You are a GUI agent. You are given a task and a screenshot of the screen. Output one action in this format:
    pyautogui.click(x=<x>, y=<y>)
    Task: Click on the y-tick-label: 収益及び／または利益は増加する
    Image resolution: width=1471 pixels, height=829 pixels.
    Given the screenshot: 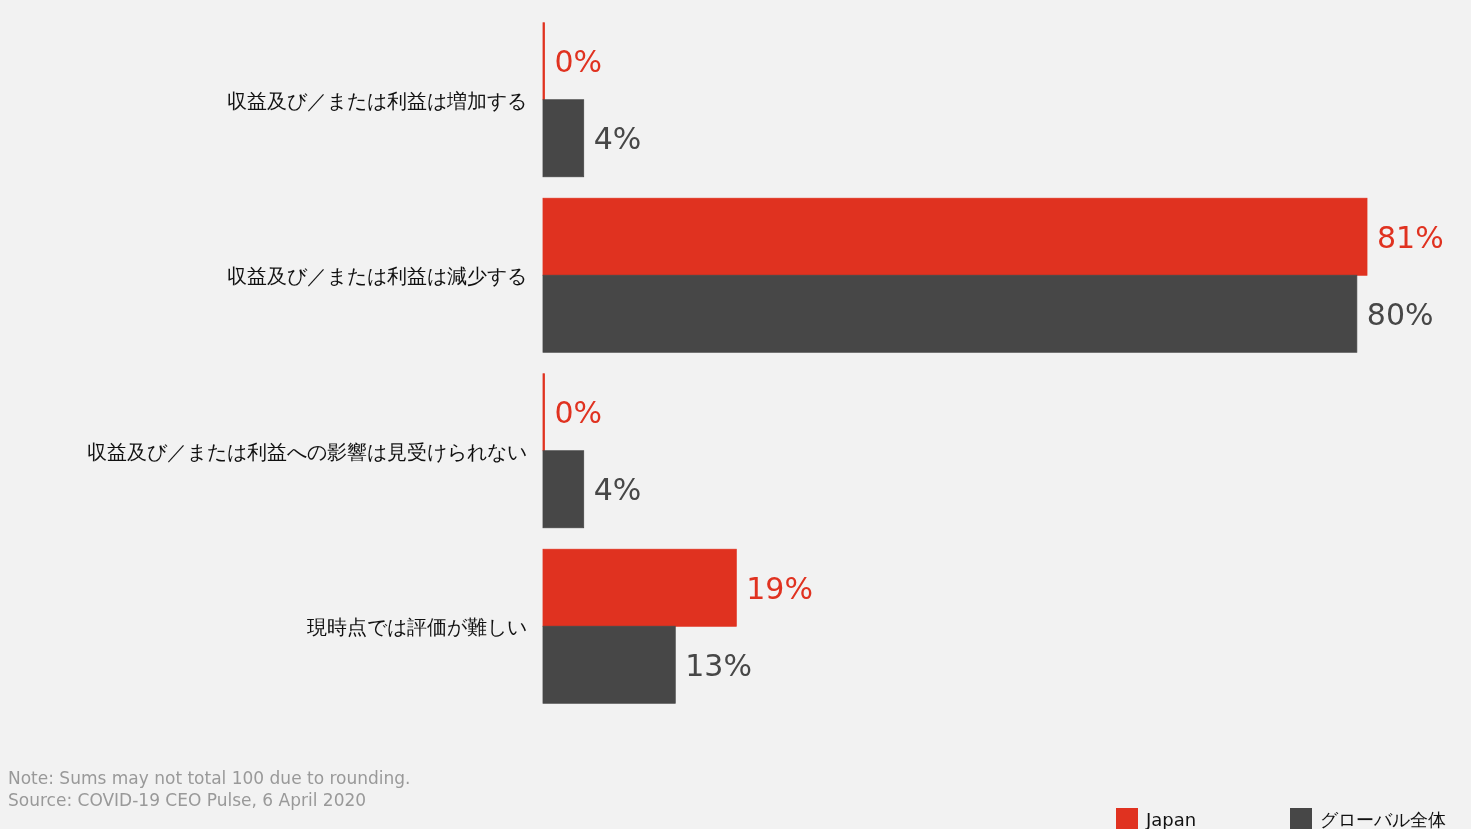 What is the action you would take?
    pyautogui.click(x=377, y=100)
    